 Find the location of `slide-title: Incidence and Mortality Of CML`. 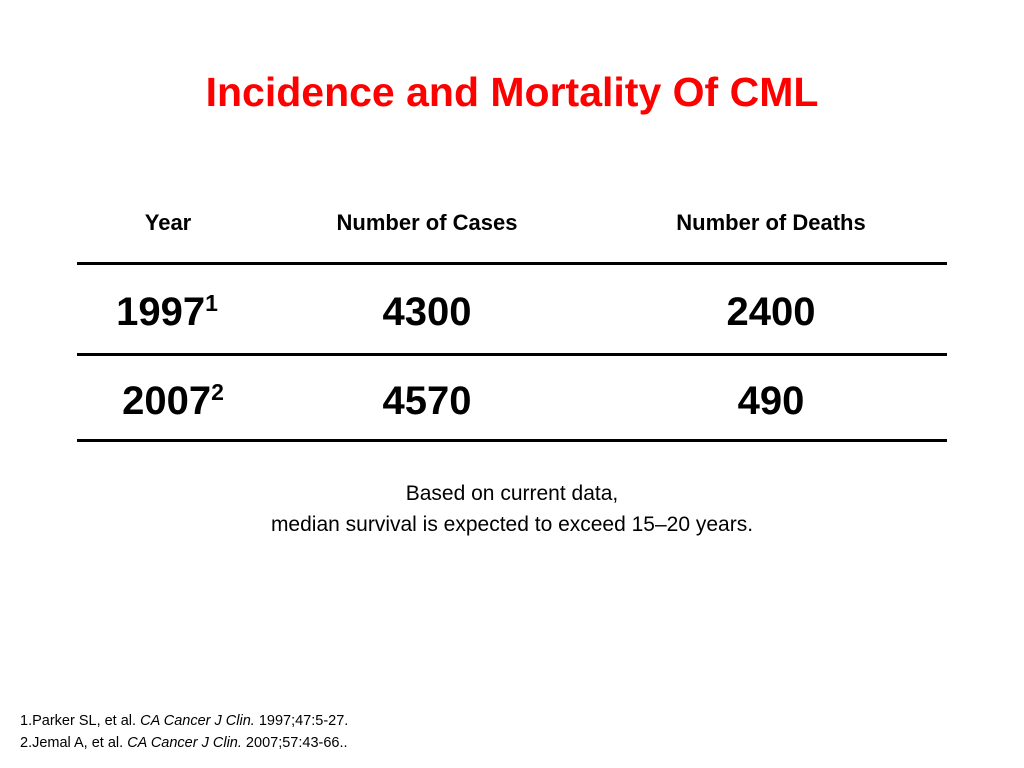

slide-title: Incidence and Mortality Of CML is located at coordinates (512, 92).